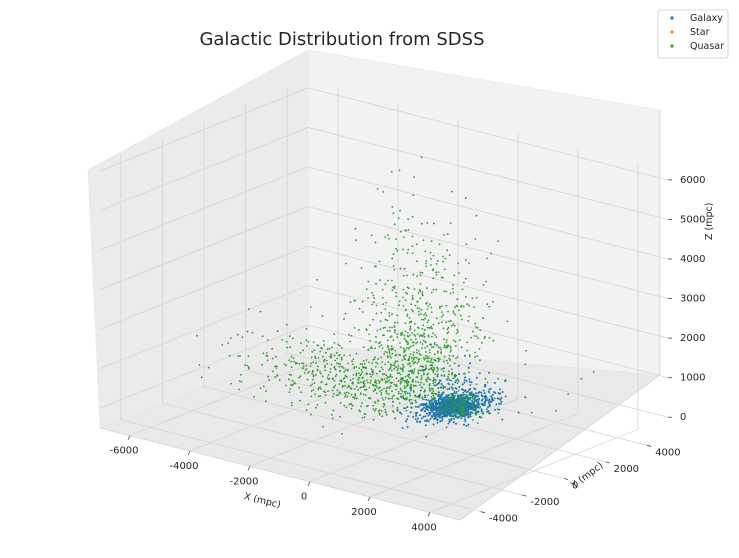  Describe the element at coordinates (262, 501) in the screenshot. I see `x-axis-label: X (mpc)` at that location.